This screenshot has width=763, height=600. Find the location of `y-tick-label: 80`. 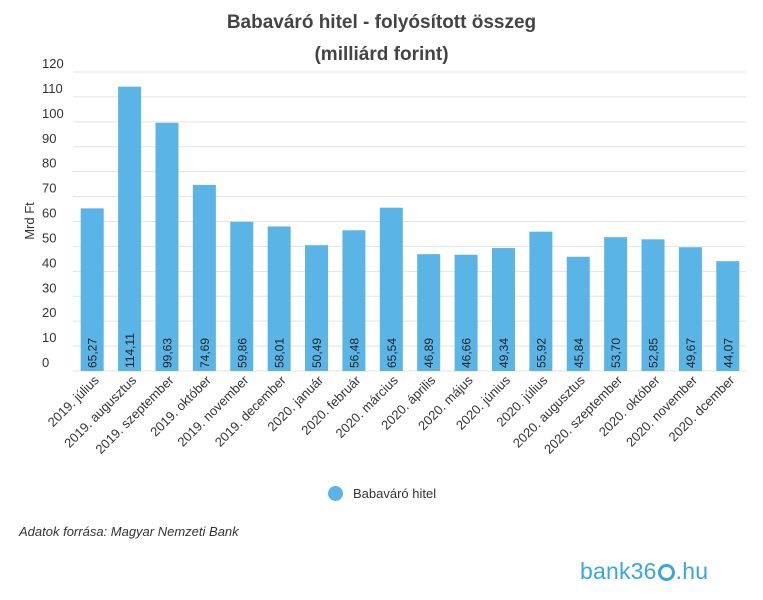

y-tick-label: 80 is located at coordinates (49, 163).